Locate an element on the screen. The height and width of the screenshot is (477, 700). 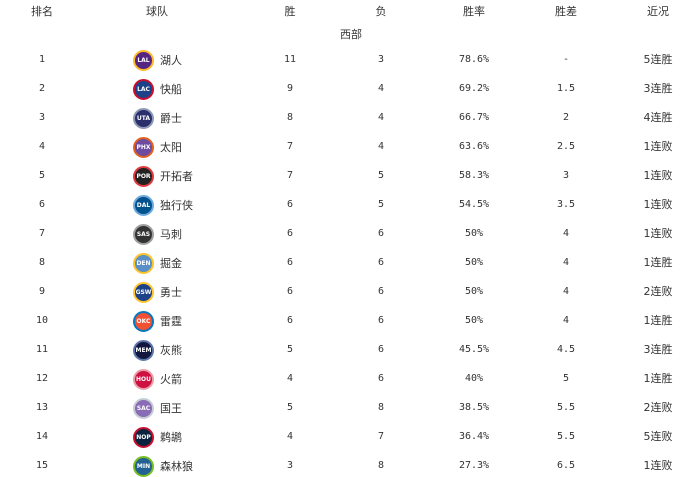
team-name: 掘金 is located at coordinates (171, 263).